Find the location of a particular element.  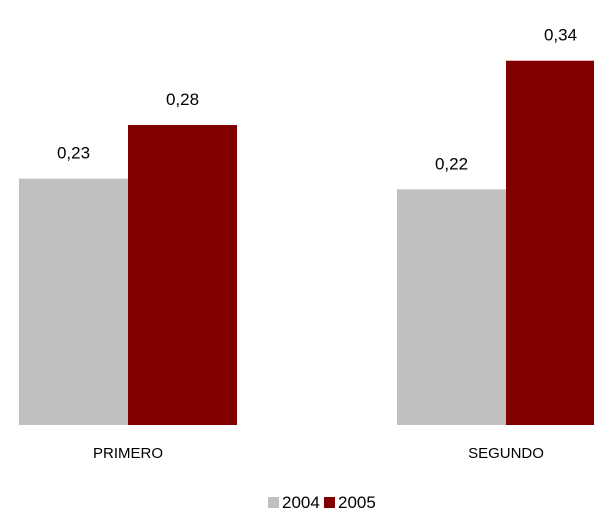

legend-swatch-2005 is located at coordinates (329, 502).